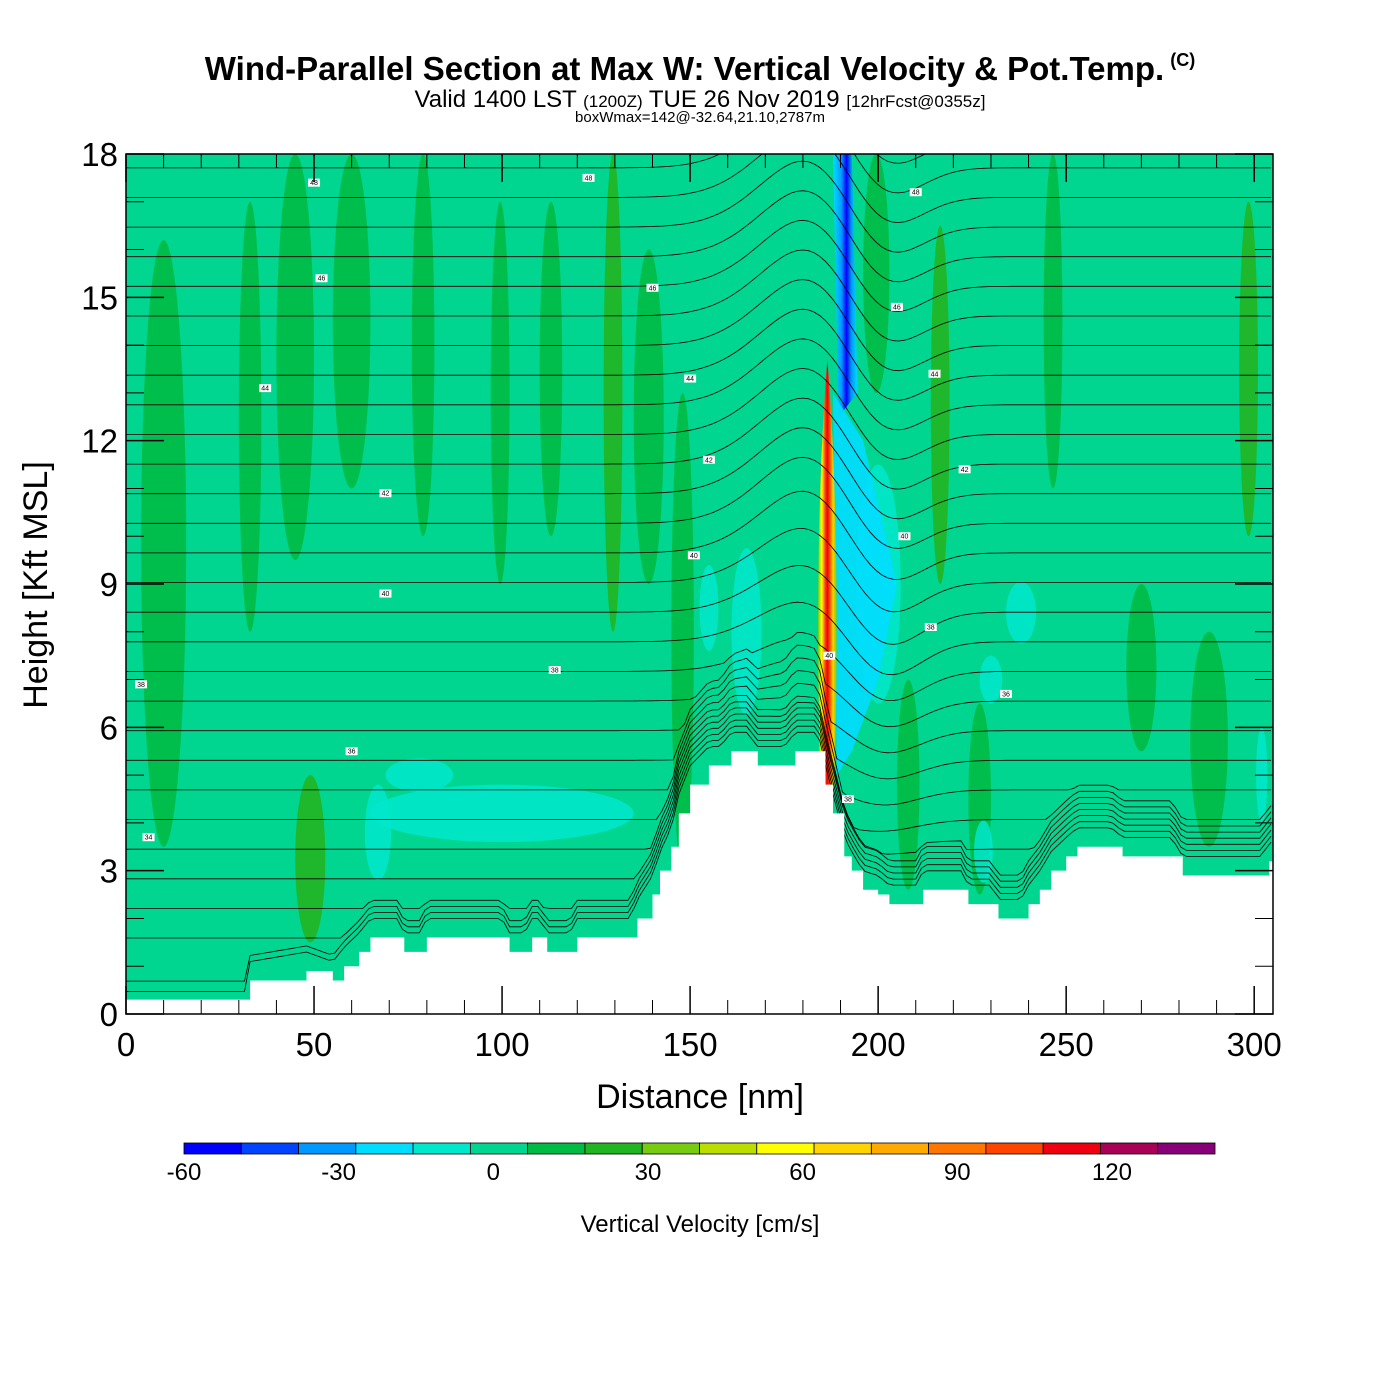  What do you see at coordinates (700, 1224) in the screenshot?
I see `colorbar-label: Vertical Velocity [cm/s]` at bounding box center [700, 1224].